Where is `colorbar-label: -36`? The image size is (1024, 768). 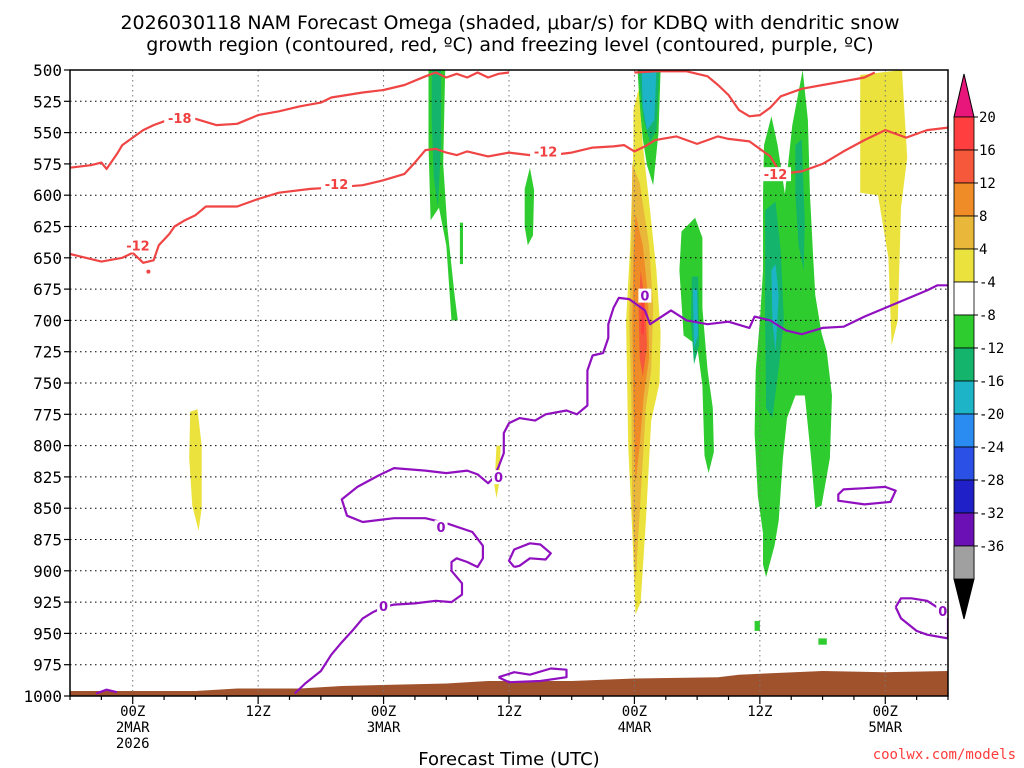
colorbar-label: -36 is located at coordinates (991, 547).